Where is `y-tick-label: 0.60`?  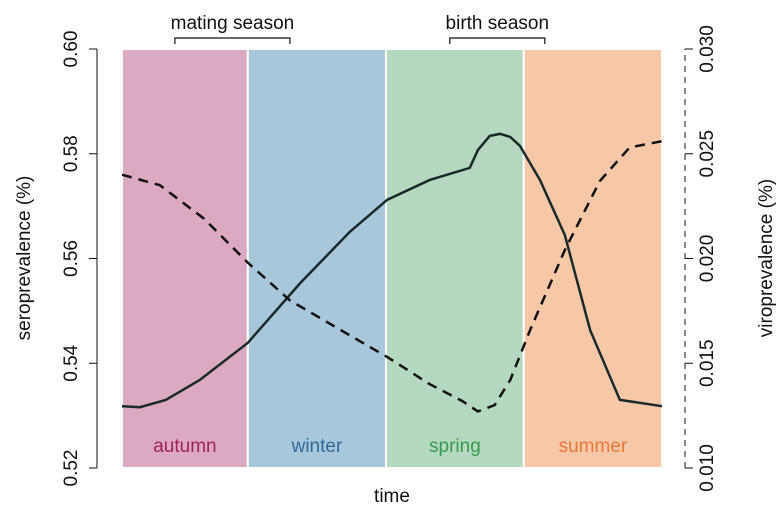
y-tick-label: 0.60 is located at coordinates (71, 49).